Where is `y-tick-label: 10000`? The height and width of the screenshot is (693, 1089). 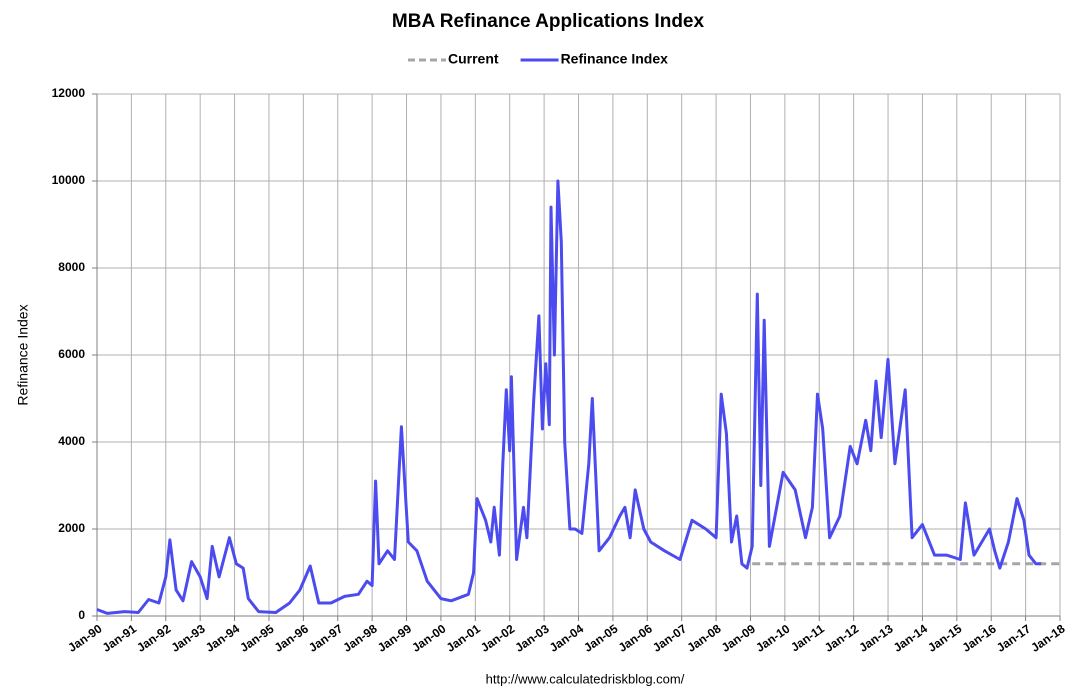 y-tick-label: 10000 is located at coordinates (69, 180).